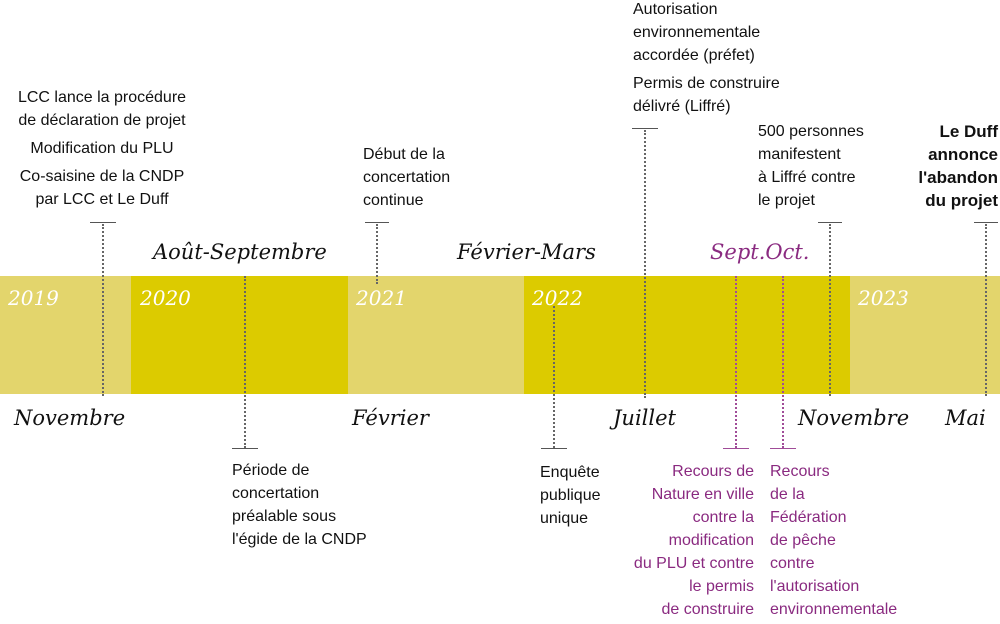  I want to click on event-nov-2019-line-3: Modification du PLU, so click(102, 148).